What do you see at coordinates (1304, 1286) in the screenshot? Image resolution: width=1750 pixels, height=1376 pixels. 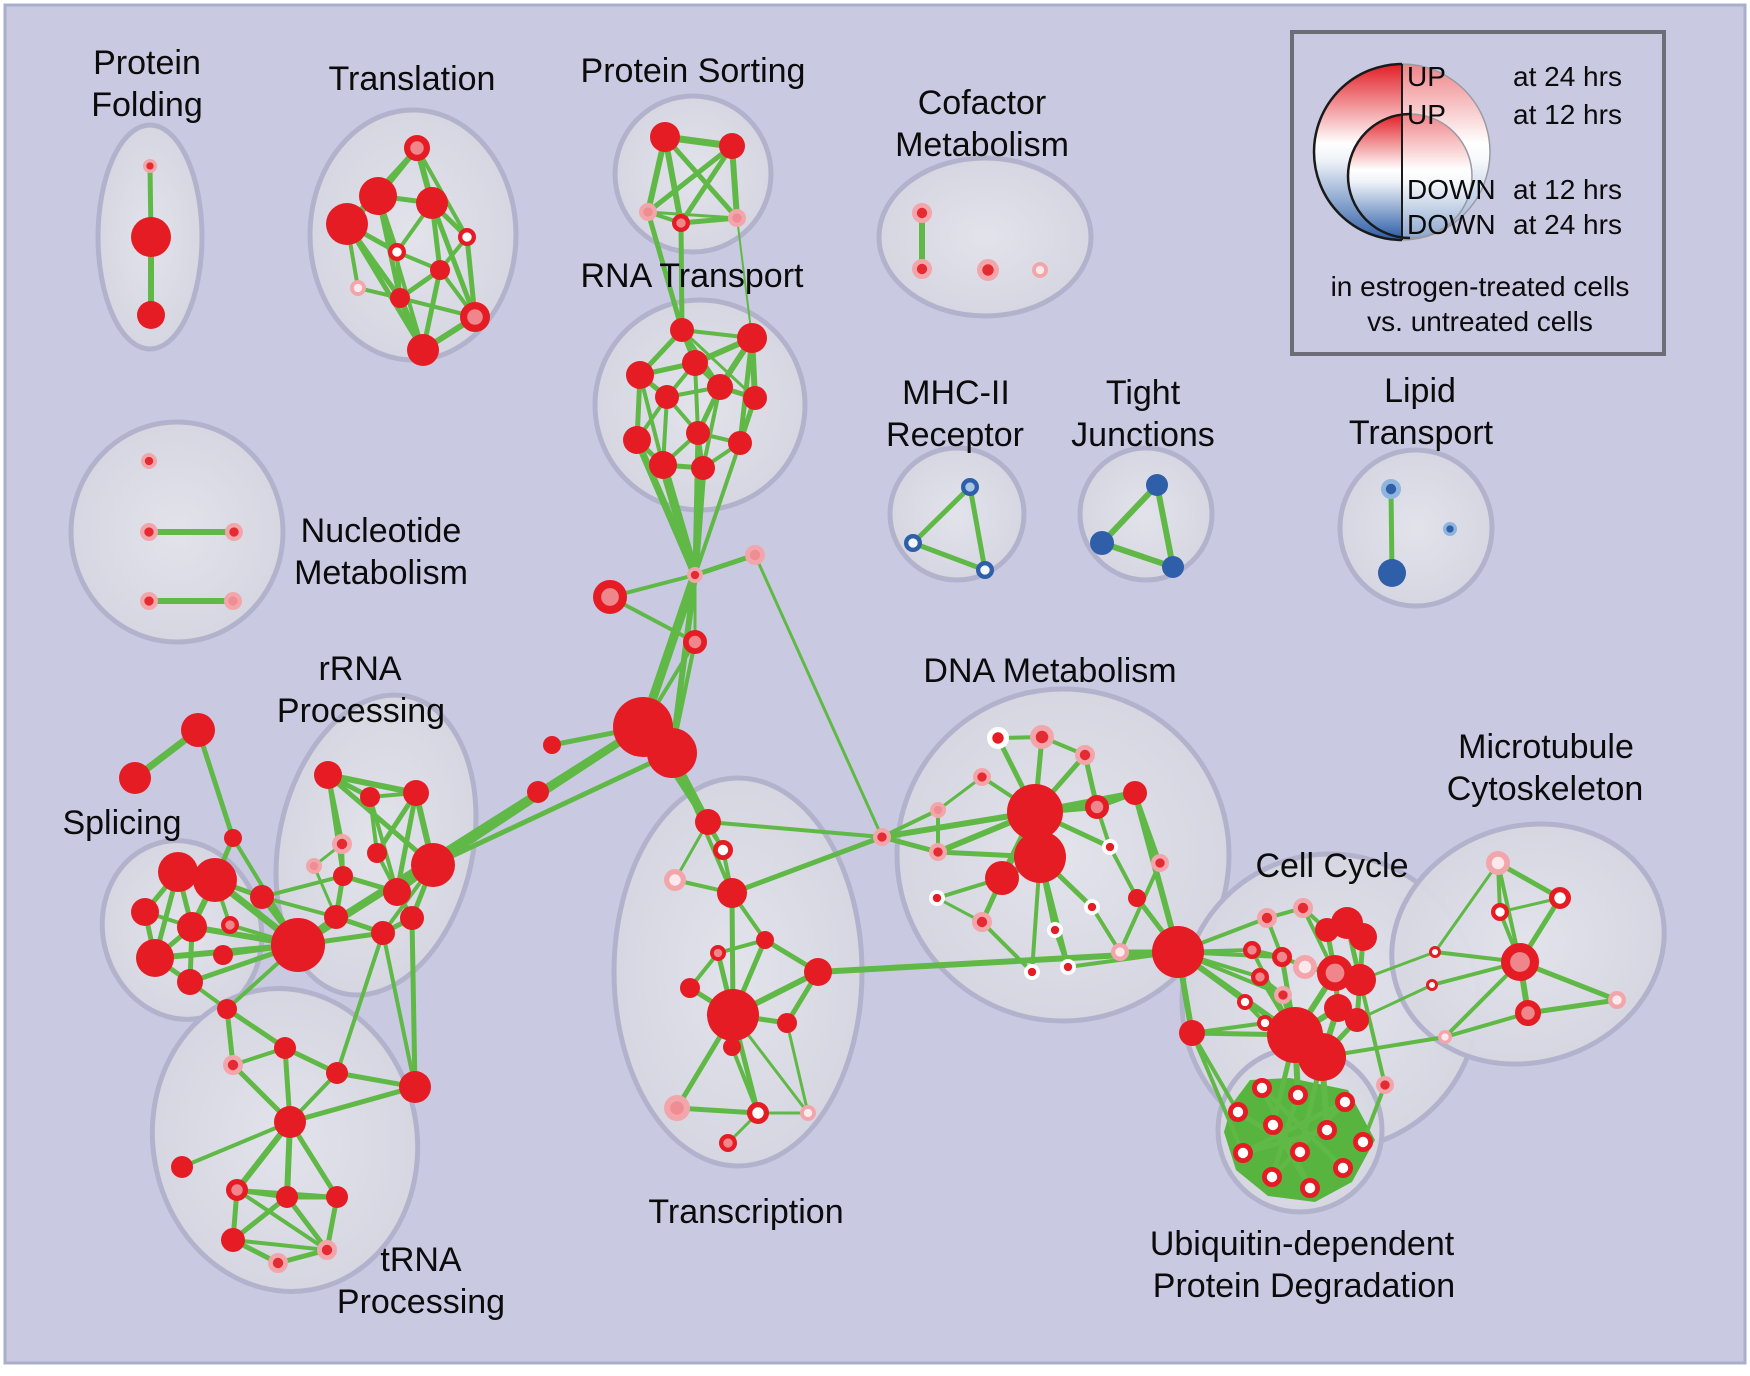 I see `cluster-label-ubiquitin-line2: Protein Degradation` at bounding box center [1304, 1286].